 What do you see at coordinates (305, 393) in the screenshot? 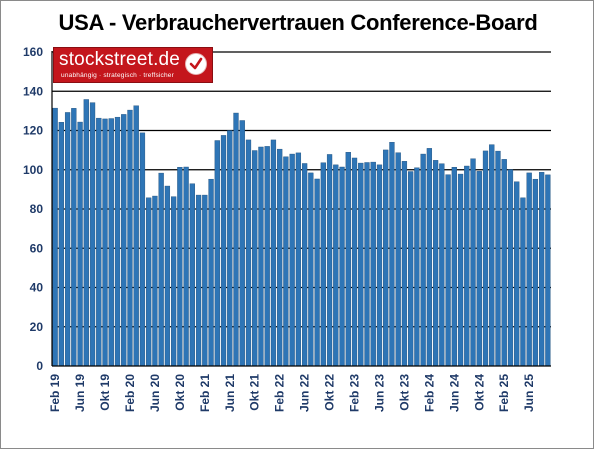
I see `x-tick-label: Jun 22` at bounding box center [305, 393].